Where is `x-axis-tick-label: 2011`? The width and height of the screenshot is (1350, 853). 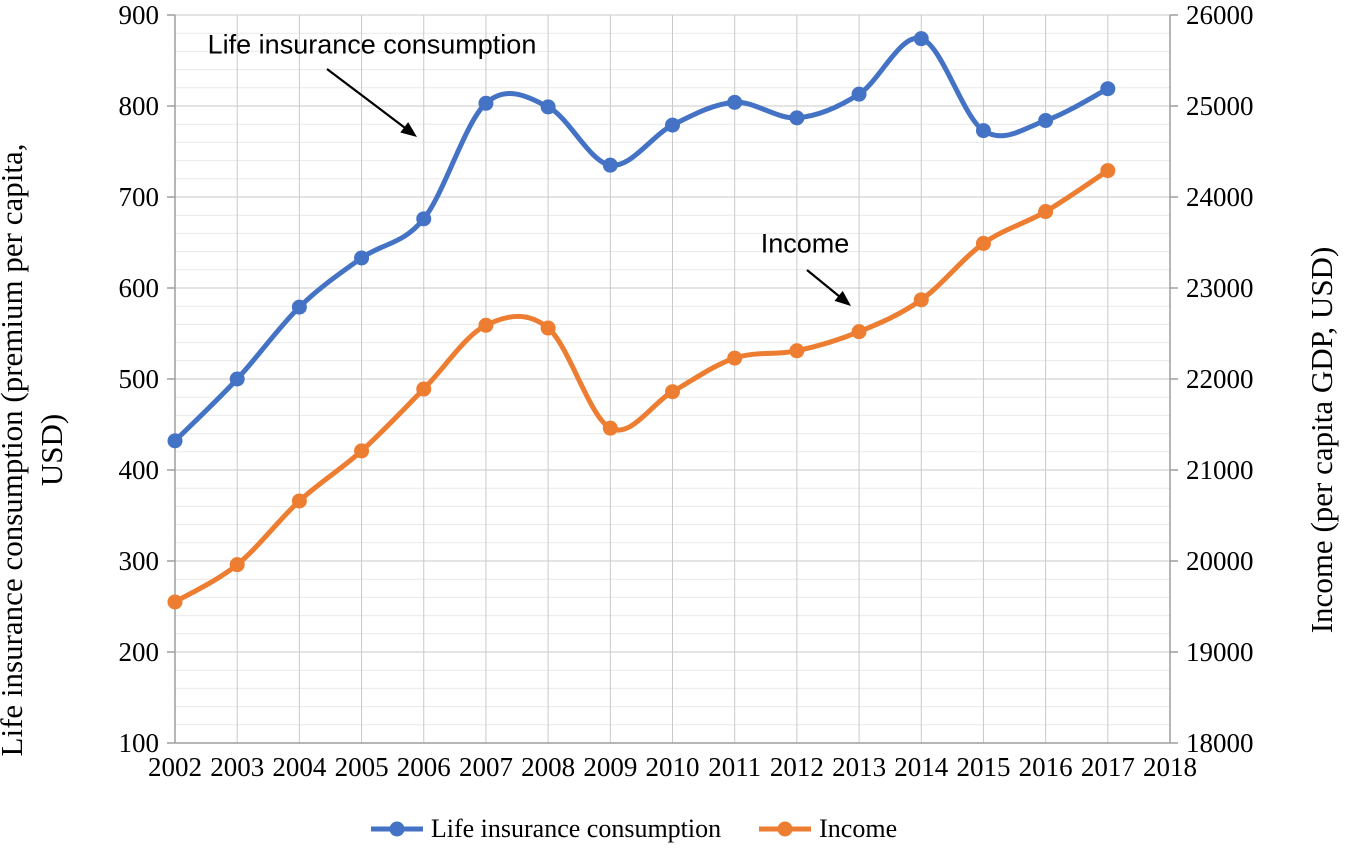
x-axis-tick-label: 2011 is located at coordinates (734, 767).